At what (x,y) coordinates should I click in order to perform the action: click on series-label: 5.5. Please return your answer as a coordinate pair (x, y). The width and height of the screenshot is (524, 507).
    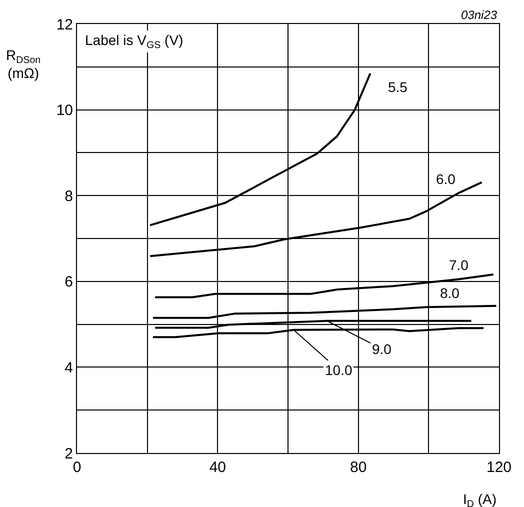
    Looking at the image, I should click on (398, 87).